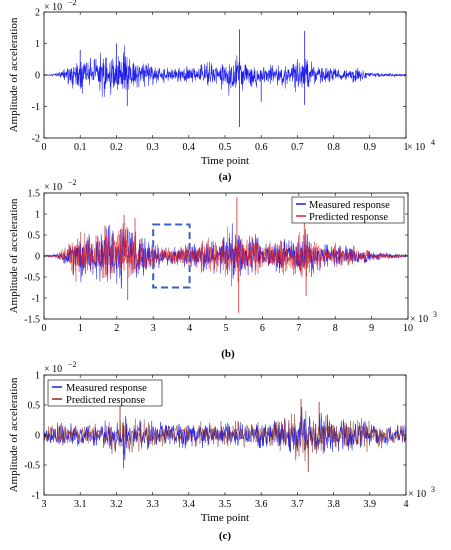 This screenshot has height=550, width=451. I want to click on panel-a-xlabel: Time point, so click(225, 161).